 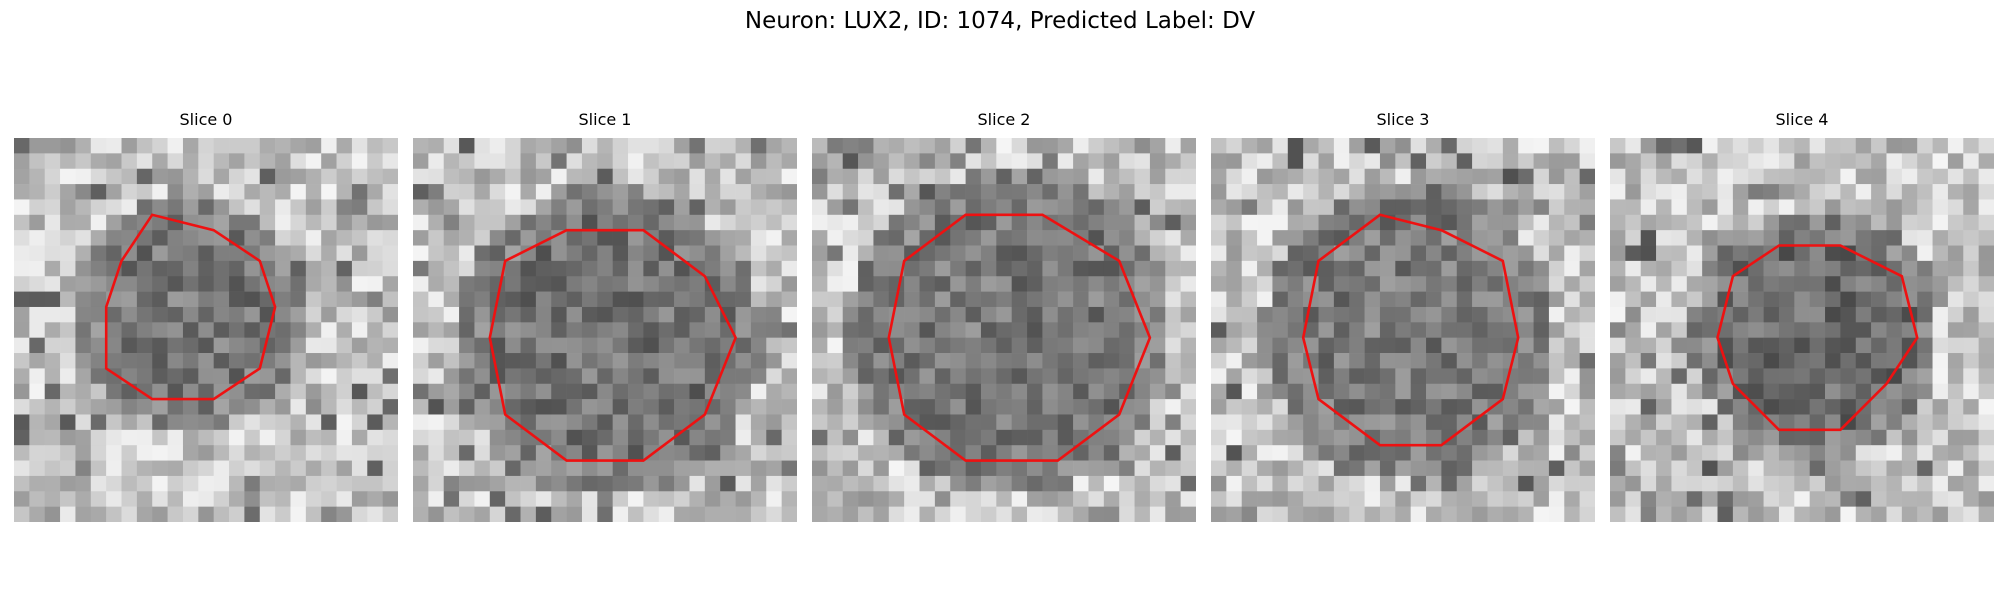 I want to click on slice-title: Slice 4, so click(x=1802, y=119).